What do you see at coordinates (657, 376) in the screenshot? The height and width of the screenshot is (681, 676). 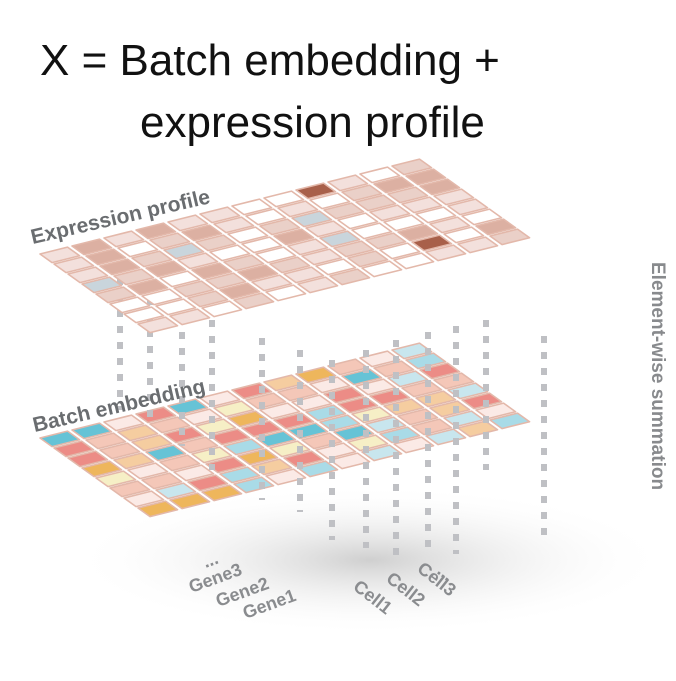 I see `element-wise-summation-label: Element-wise summation` at bounding box center [657, 376].